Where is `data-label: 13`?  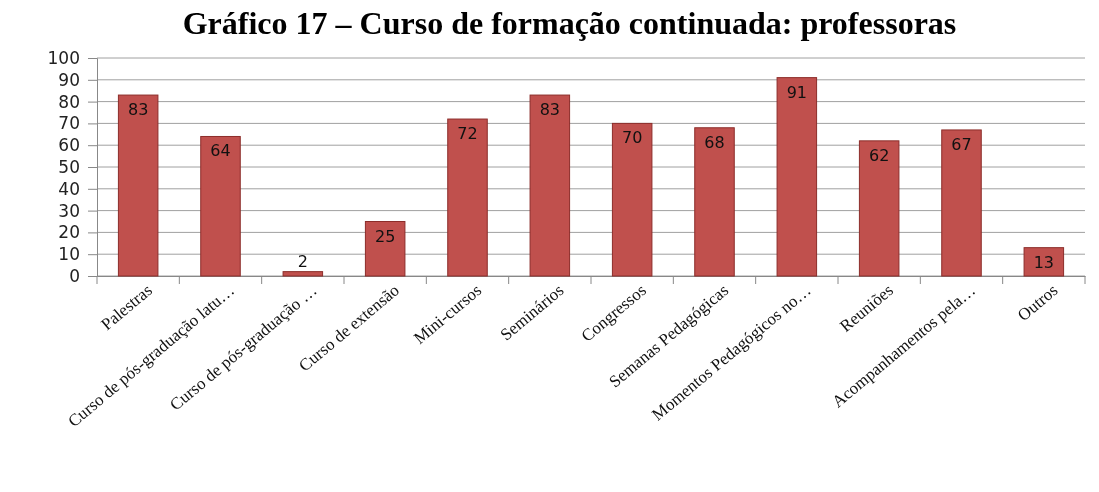 data-label: 13 is located at coordinates (1044, 262).